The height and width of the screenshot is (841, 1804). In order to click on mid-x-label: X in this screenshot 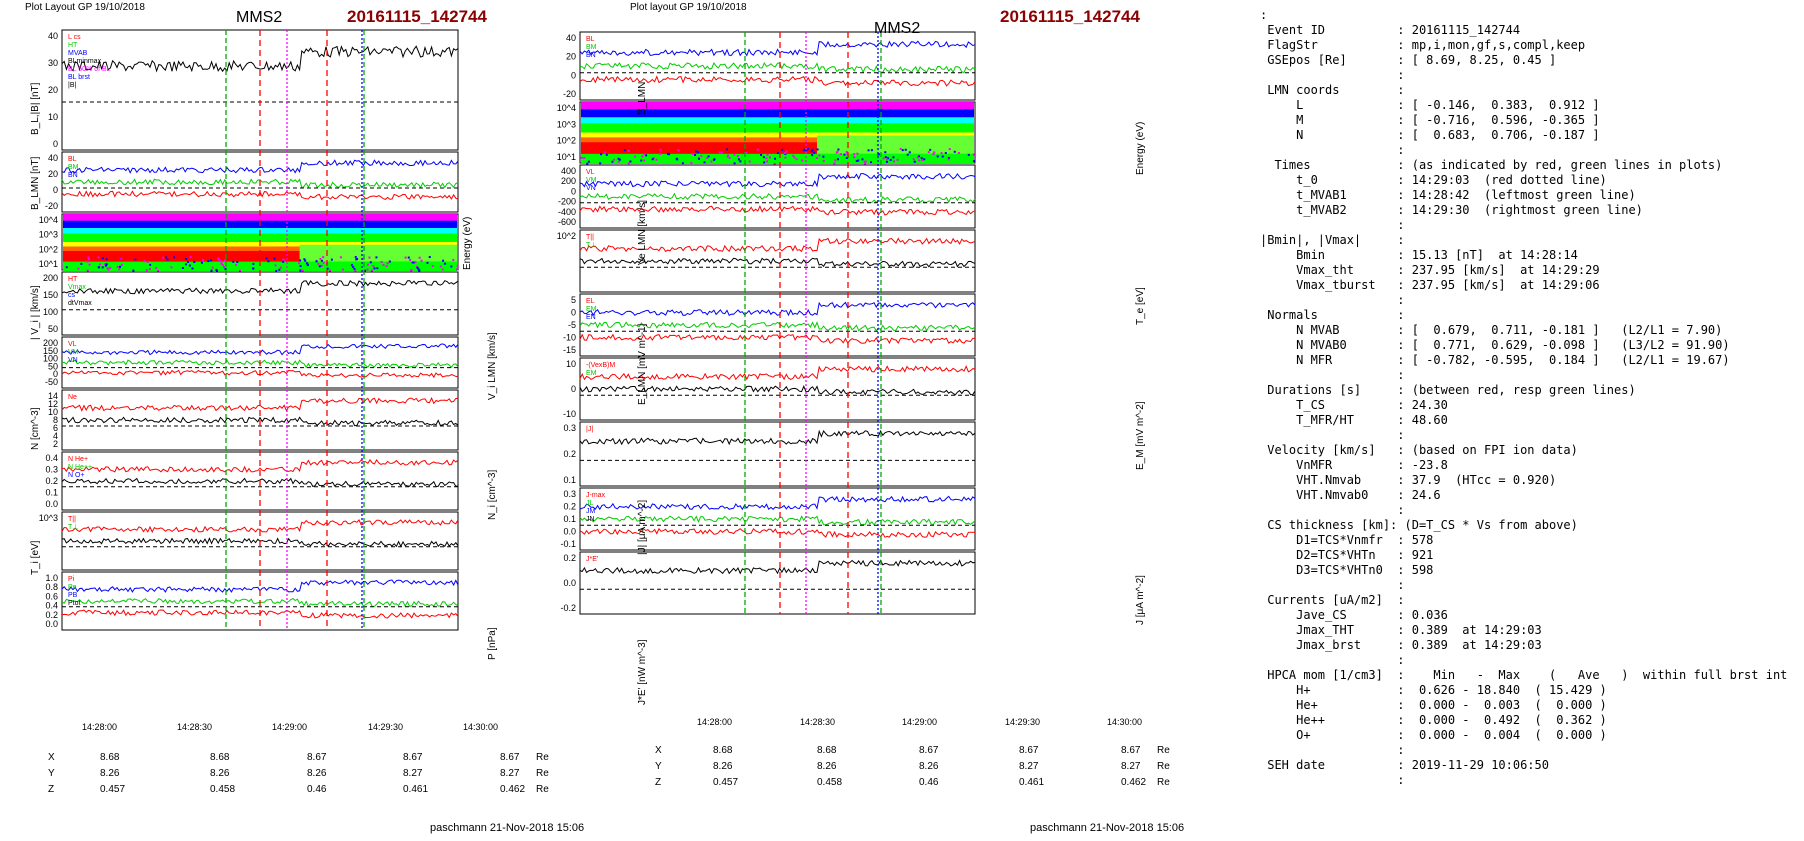, I will do `click(658, 750)`.